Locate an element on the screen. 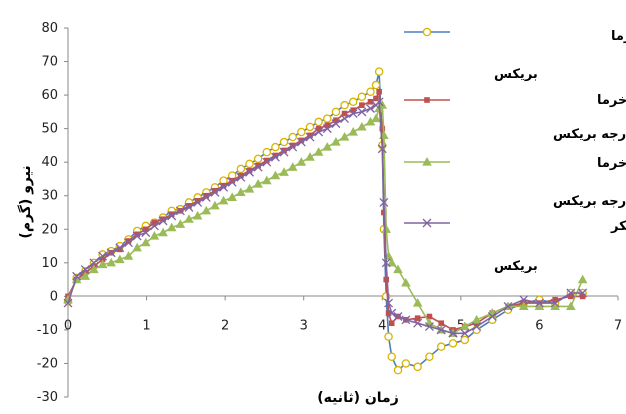 This screenshot has height=414, width=626. legend-label: 70-قند مایع خرما is located at coordinates (611, 163).